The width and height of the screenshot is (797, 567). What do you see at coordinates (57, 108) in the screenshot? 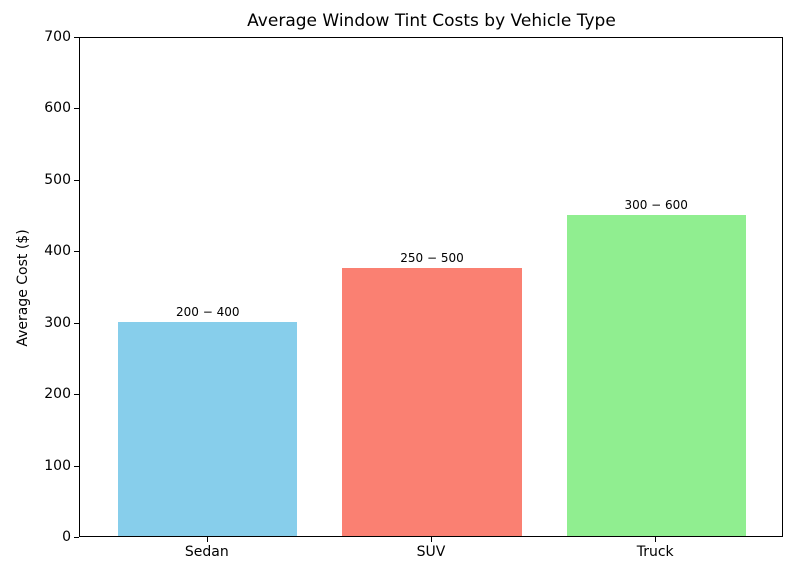
I see `y-tick-label: 600` at bounding box center [57, 108].